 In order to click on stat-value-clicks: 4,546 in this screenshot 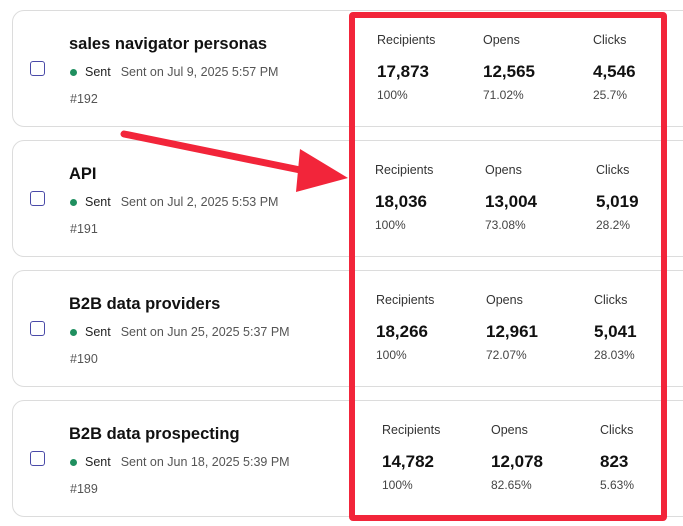, I will do `click(614, 71)`.